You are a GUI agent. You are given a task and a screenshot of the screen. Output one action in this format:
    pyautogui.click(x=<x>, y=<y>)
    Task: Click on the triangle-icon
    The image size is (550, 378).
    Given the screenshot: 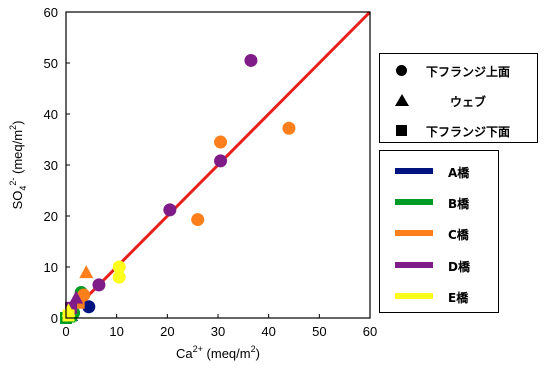 What is the action you would take?
    pyautogui.click(x=402, y=100)
    